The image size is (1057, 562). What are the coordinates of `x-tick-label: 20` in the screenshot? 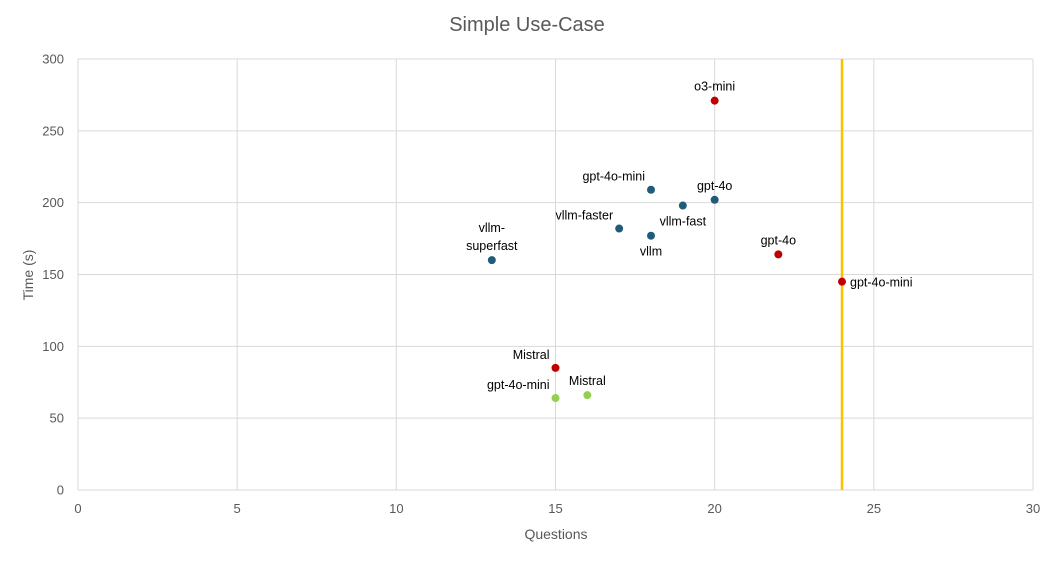 It's located at (714, 508).